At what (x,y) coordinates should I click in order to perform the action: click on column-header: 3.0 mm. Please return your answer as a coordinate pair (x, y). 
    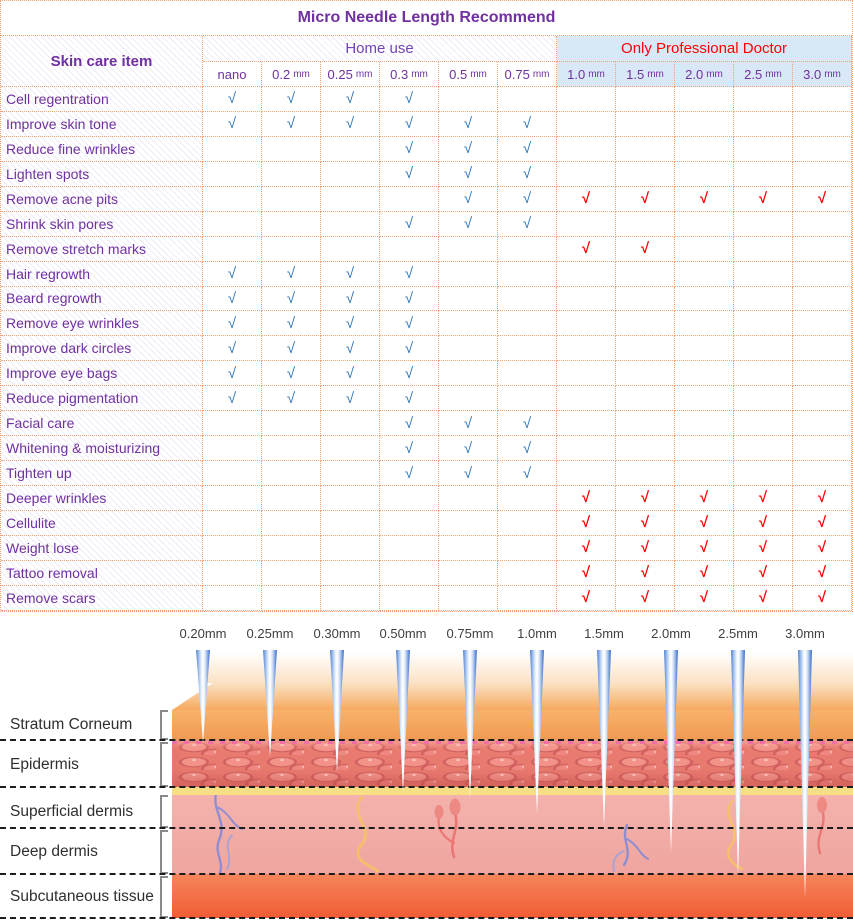
    Looking at the image, I should click on (822, 74).